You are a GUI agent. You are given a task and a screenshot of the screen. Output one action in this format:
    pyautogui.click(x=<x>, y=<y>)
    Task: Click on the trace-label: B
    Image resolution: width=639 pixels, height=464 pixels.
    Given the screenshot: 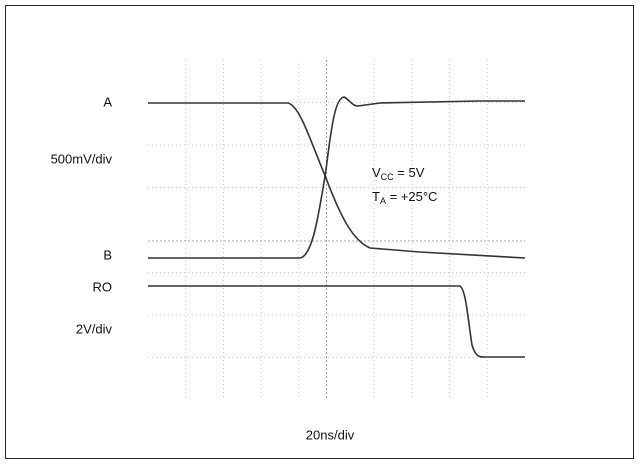 What is the action you would take?
    pyautogui.click(x=107, y=254)
    